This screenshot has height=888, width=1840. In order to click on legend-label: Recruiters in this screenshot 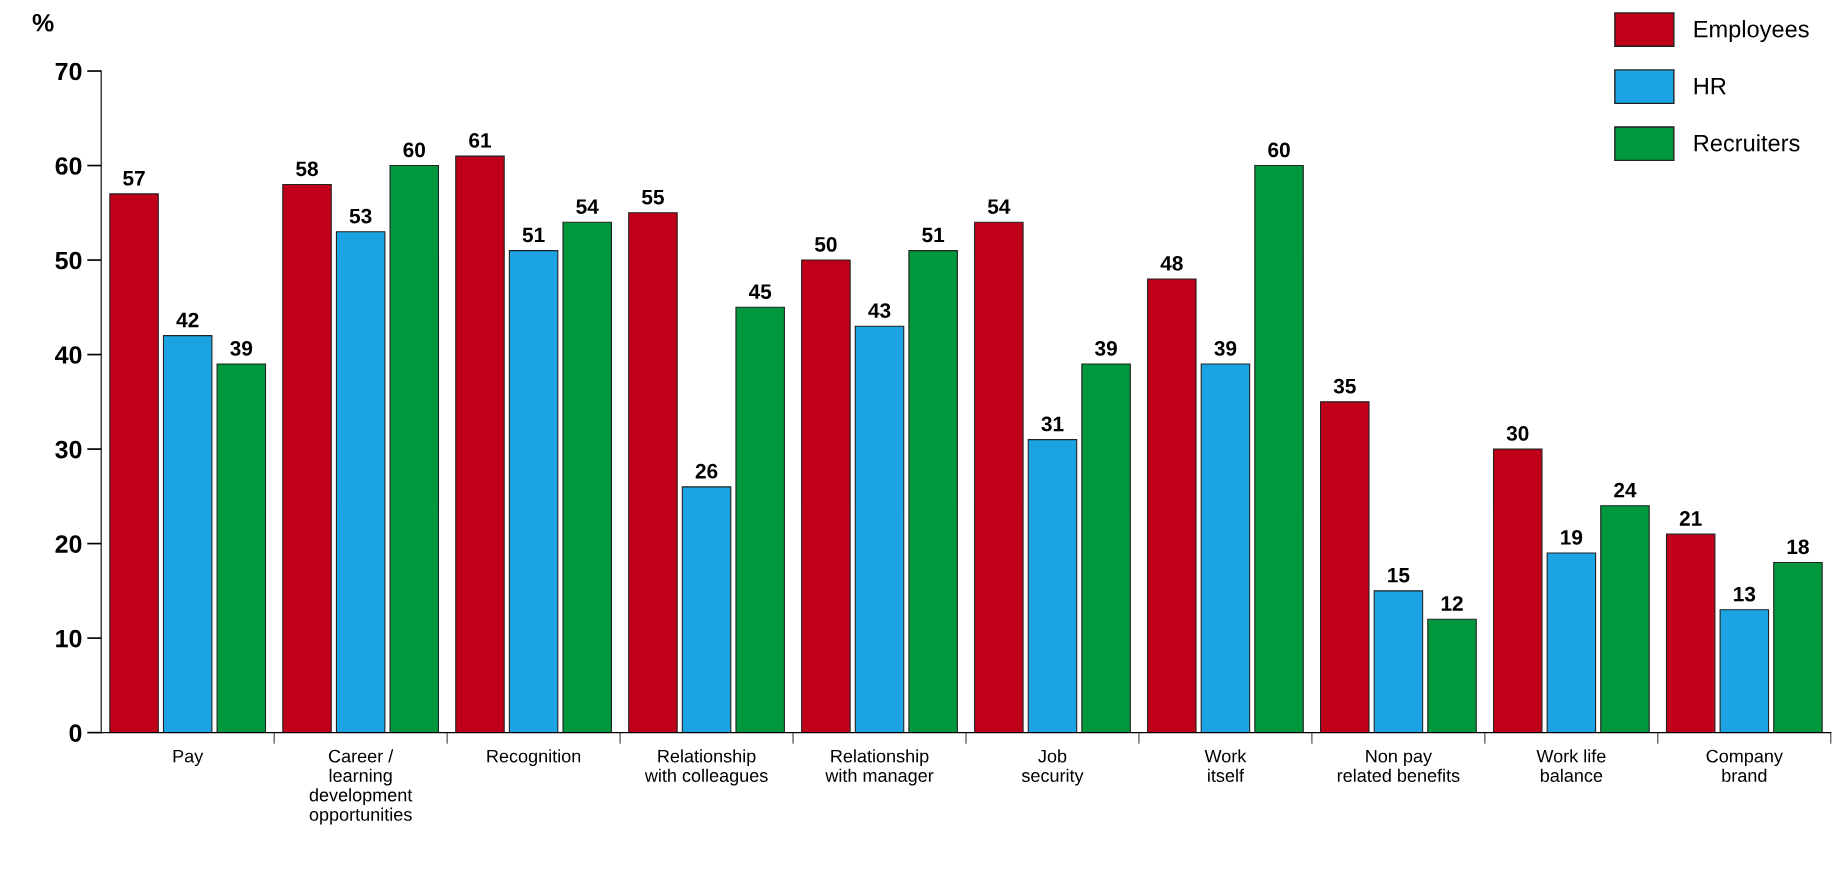, I will do `click(1747, 143)`.